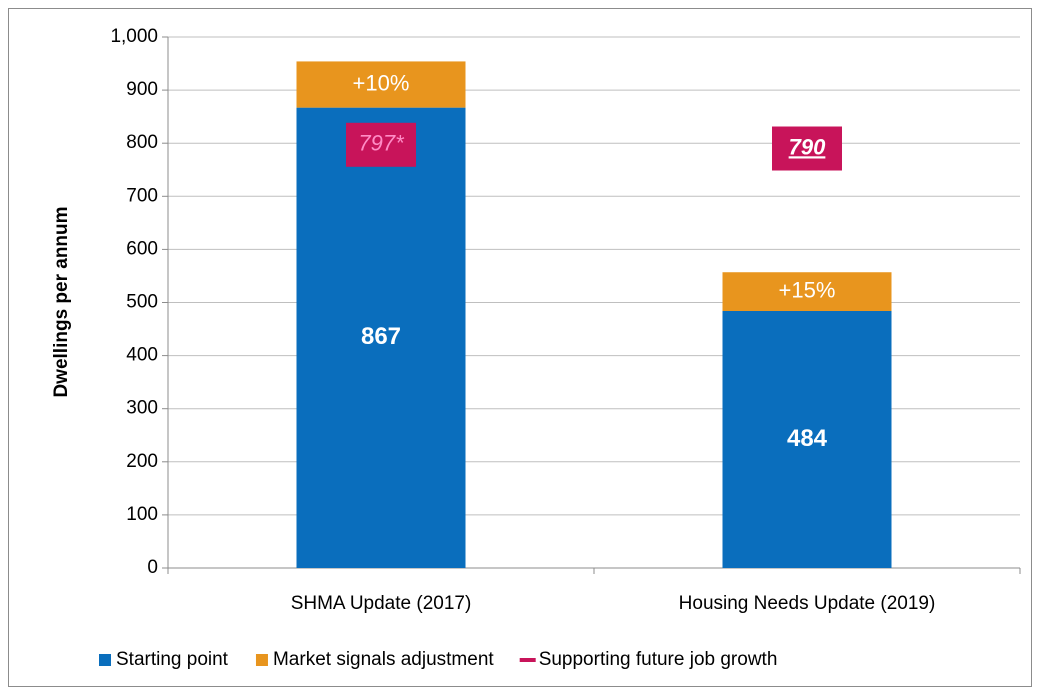 The image size is (1041, 695). Describe the element at coordinates (61, 301) in the screenshot. I see `y-axis-title: Dwellings per annum` at that location.